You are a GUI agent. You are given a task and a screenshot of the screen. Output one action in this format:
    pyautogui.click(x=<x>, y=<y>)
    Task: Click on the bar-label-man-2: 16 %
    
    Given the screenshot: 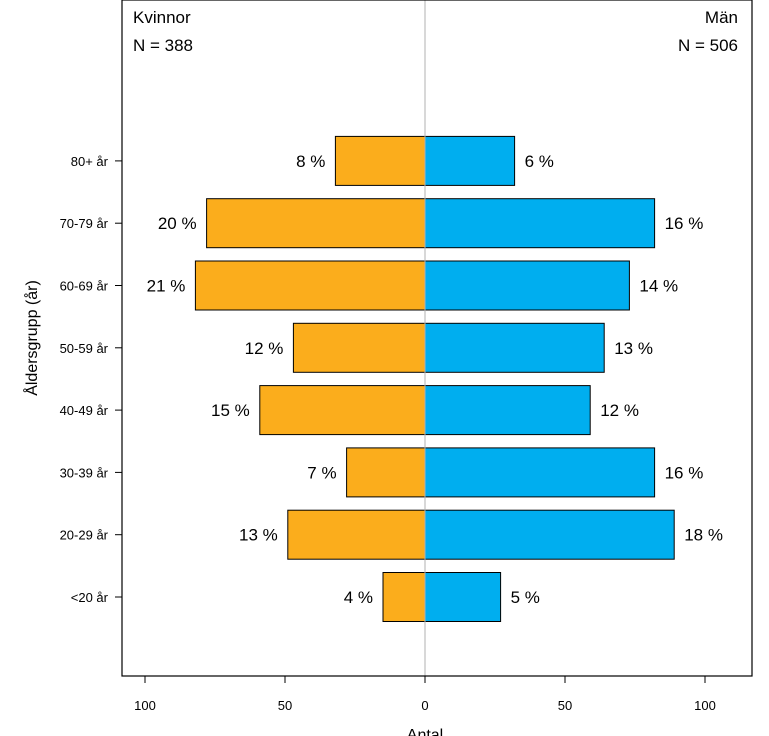 What is the action you would take?
    pyautogui.click(x=684, y=472)
    